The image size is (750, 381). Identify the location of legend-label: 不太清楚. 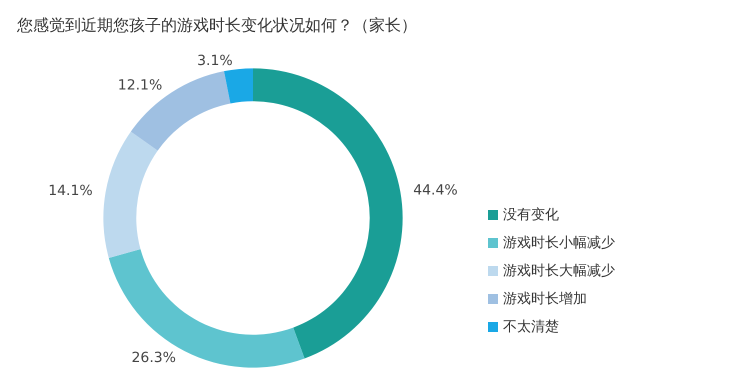
(531, 327).